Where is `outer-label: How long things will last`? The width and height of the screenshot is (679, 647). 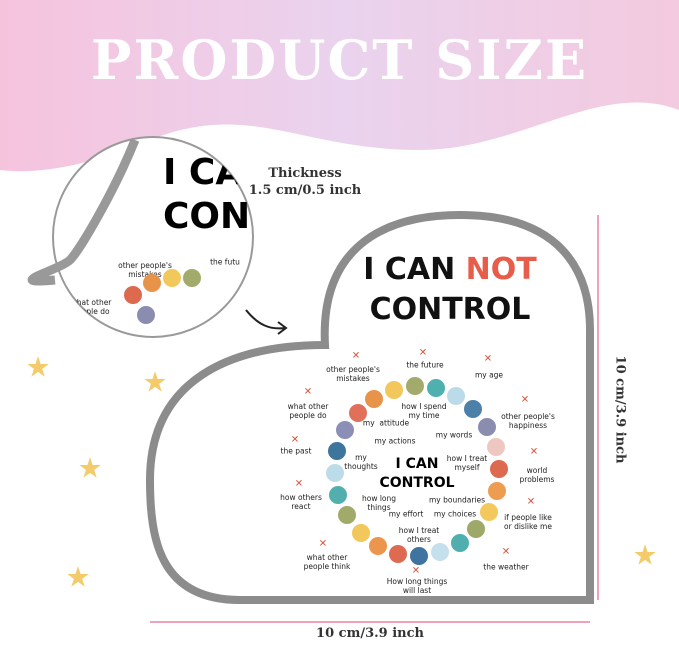 outer-label: How long things will last is located at coordinates (417, 586).